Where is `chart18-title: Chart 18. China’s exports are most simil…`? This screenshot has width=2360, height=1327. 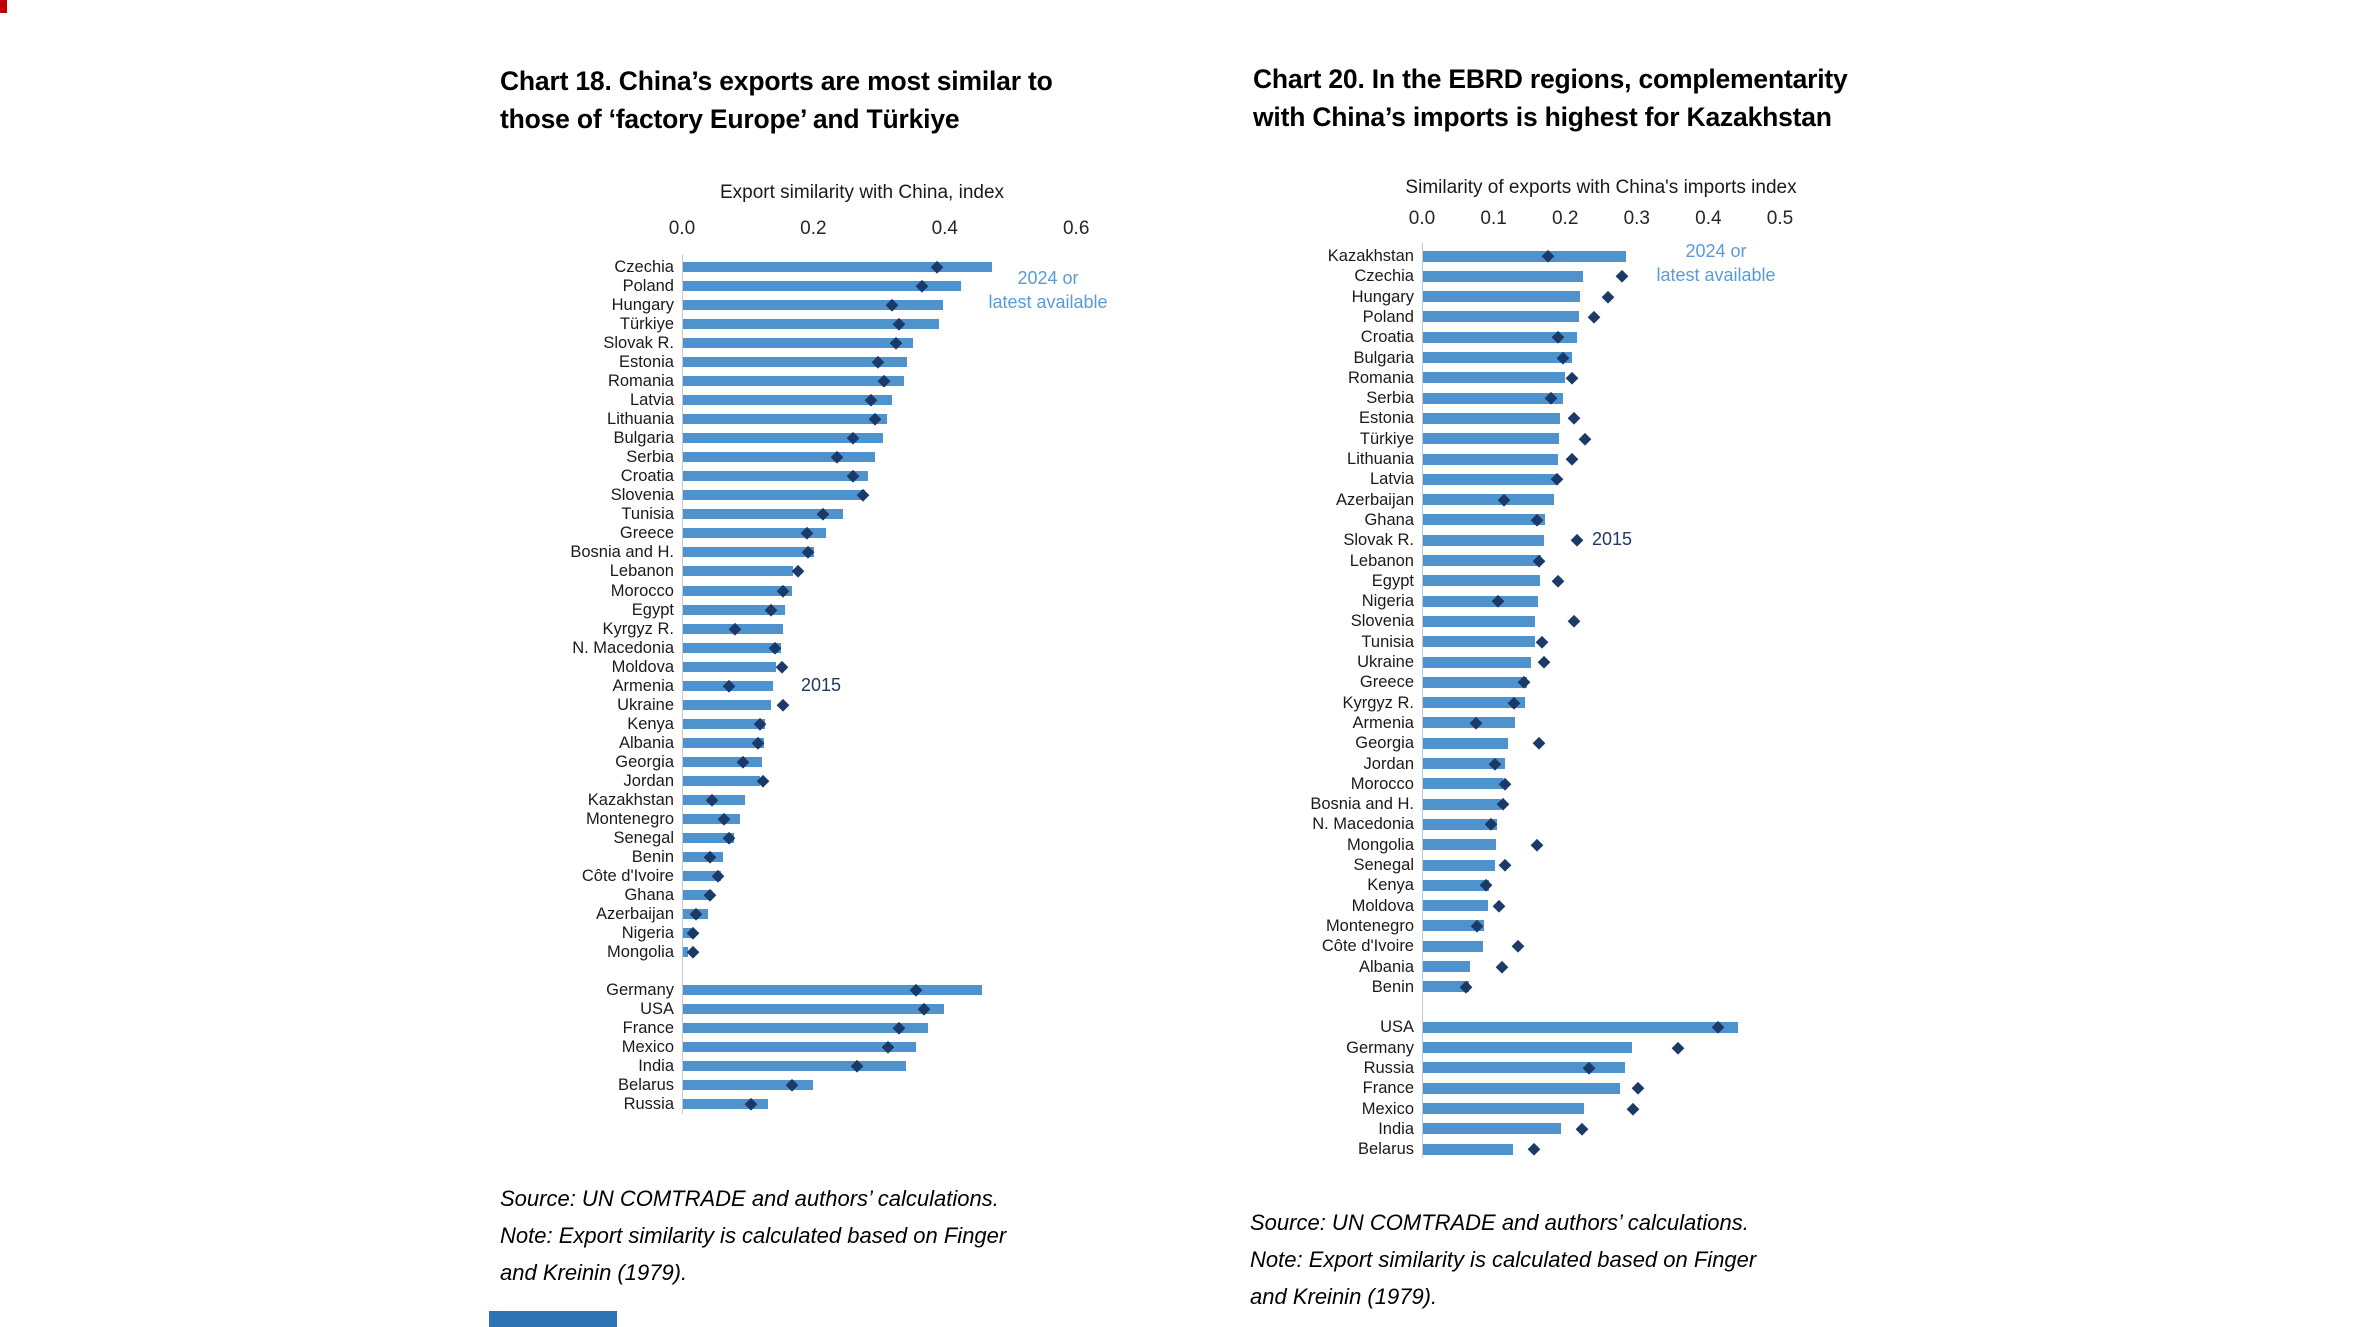
chart18-title: Chart 18. China’s exports are most simil… is located at coordinates (840, 100).